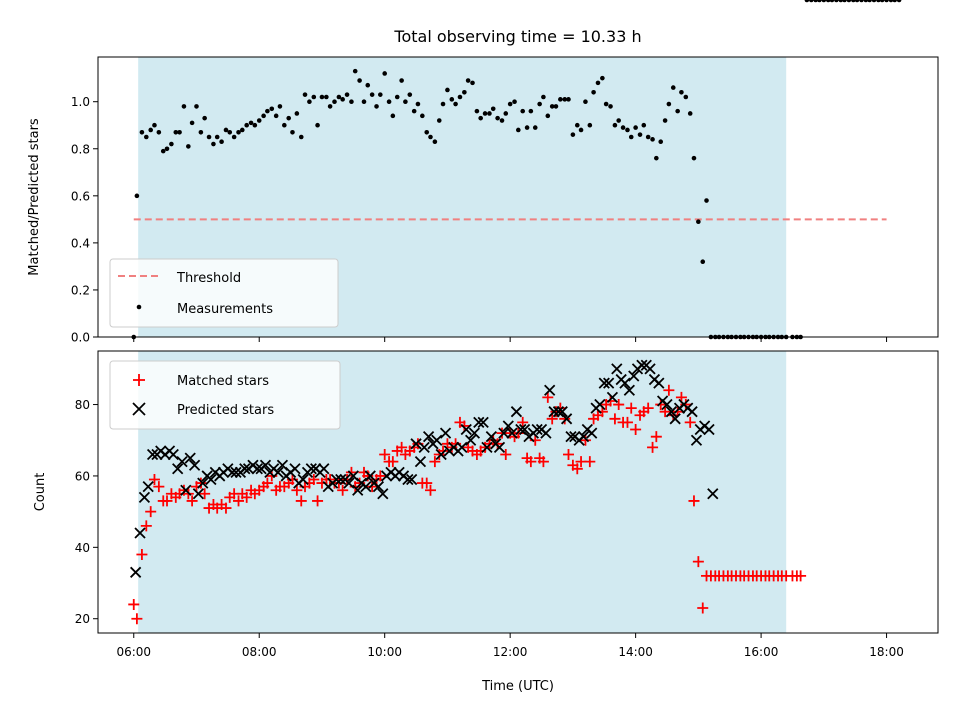  Describe the element at coordinates (886, 652) in the screenshot. I see `x-tick-label: 18:00` at that location.